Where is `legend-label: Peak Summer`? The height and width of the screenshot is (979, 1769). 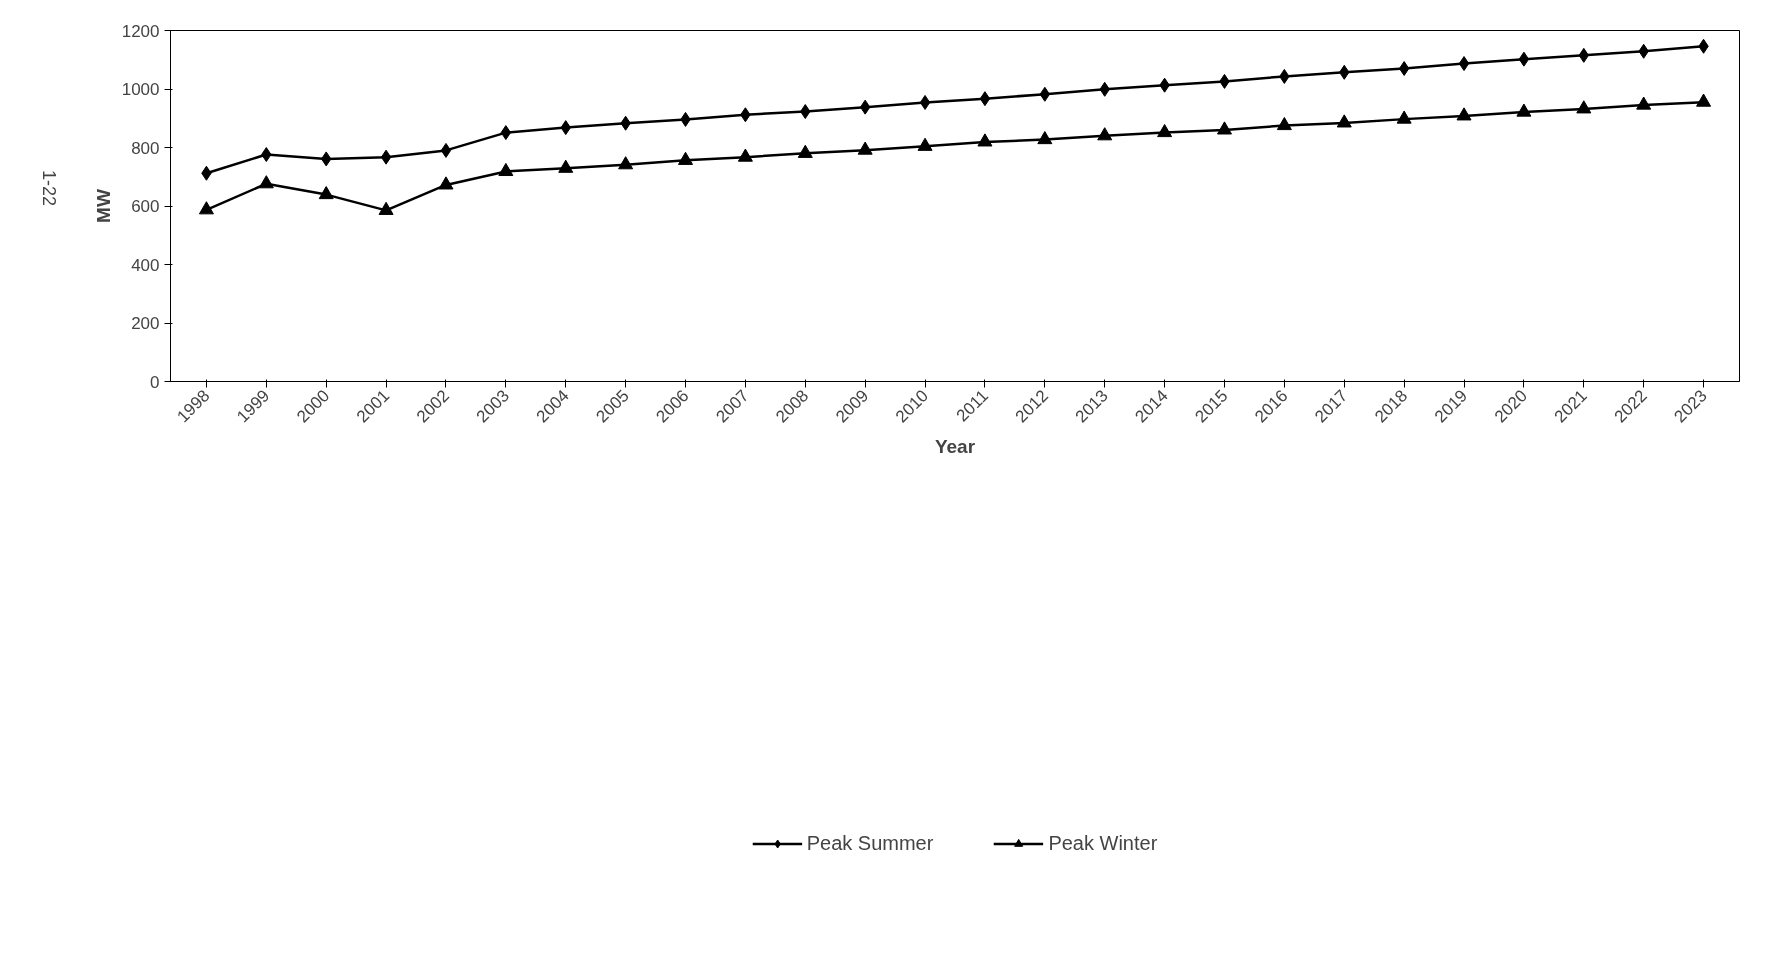
legend-label: Peak Summer is located at coordinates (870, 843).